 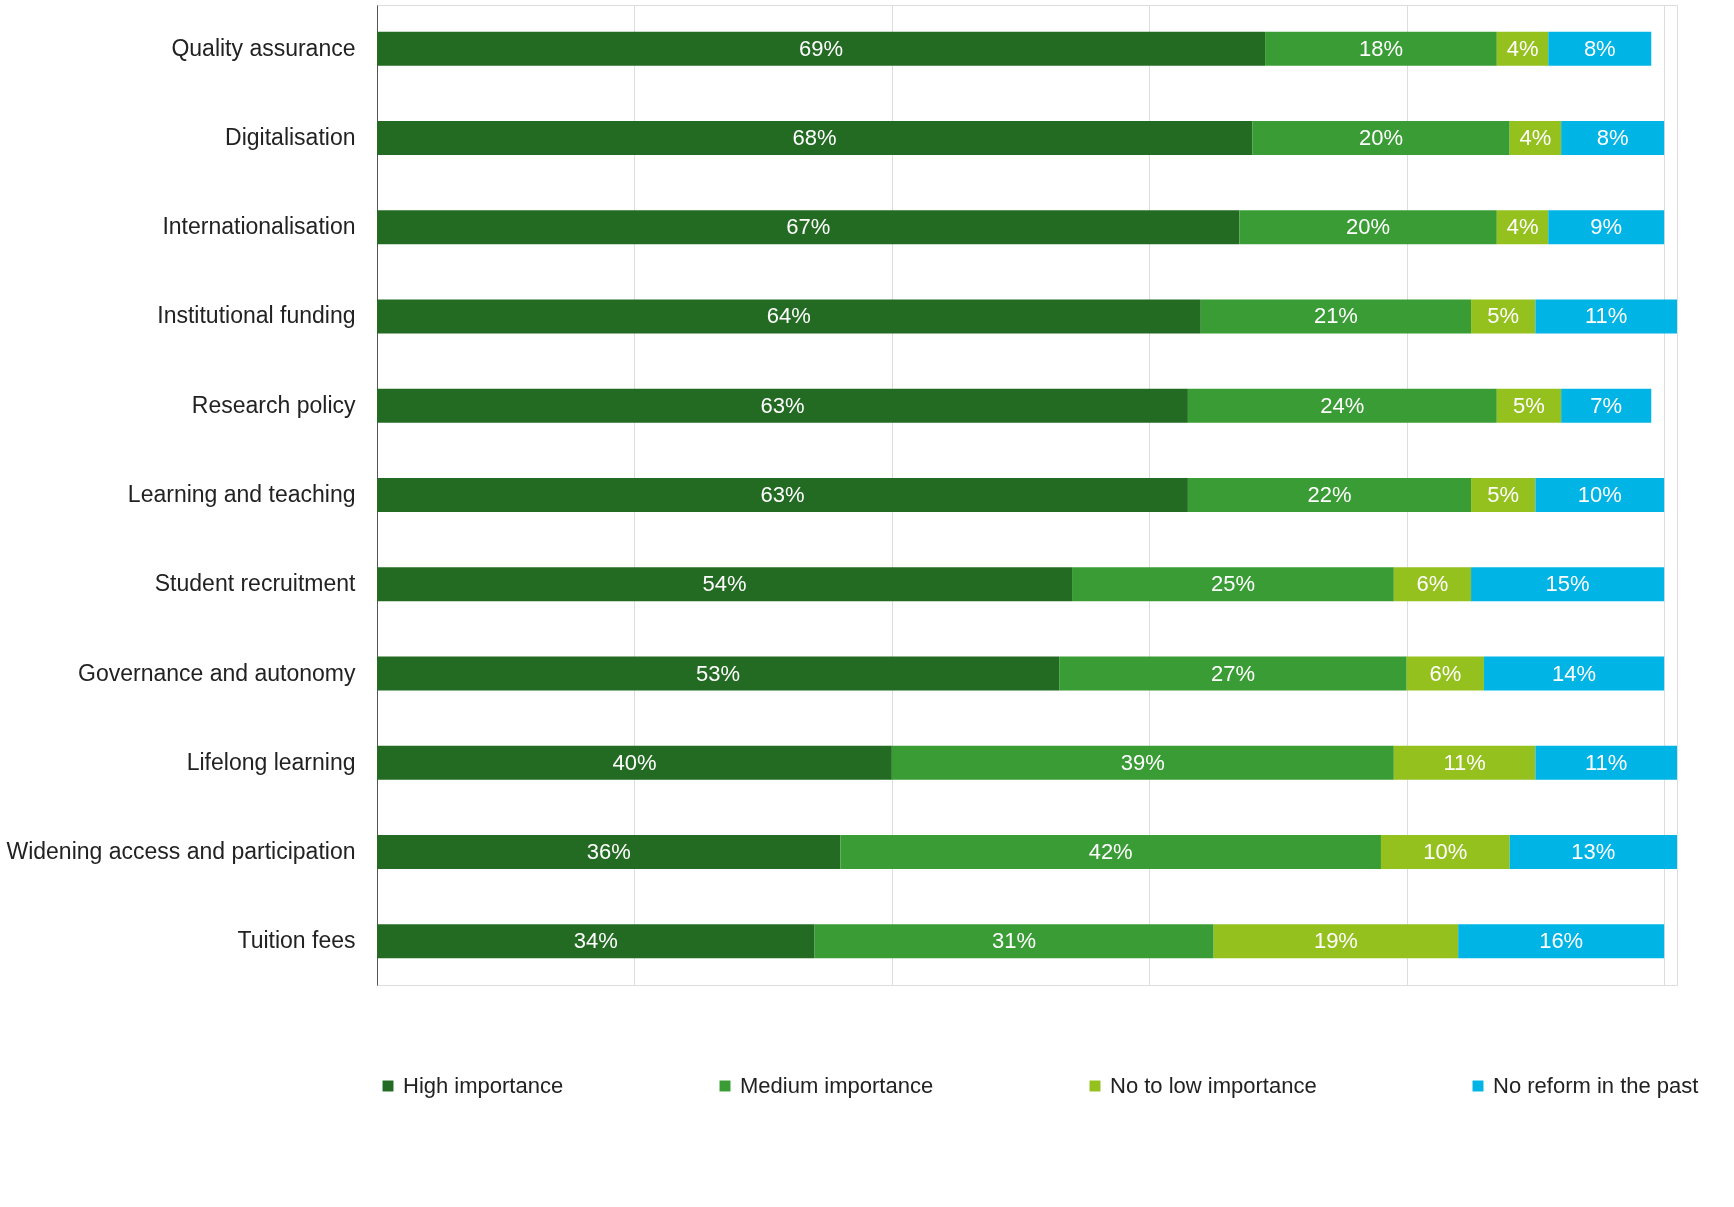 I want to click on data-label: 42%, so click(x=1110, y=852).